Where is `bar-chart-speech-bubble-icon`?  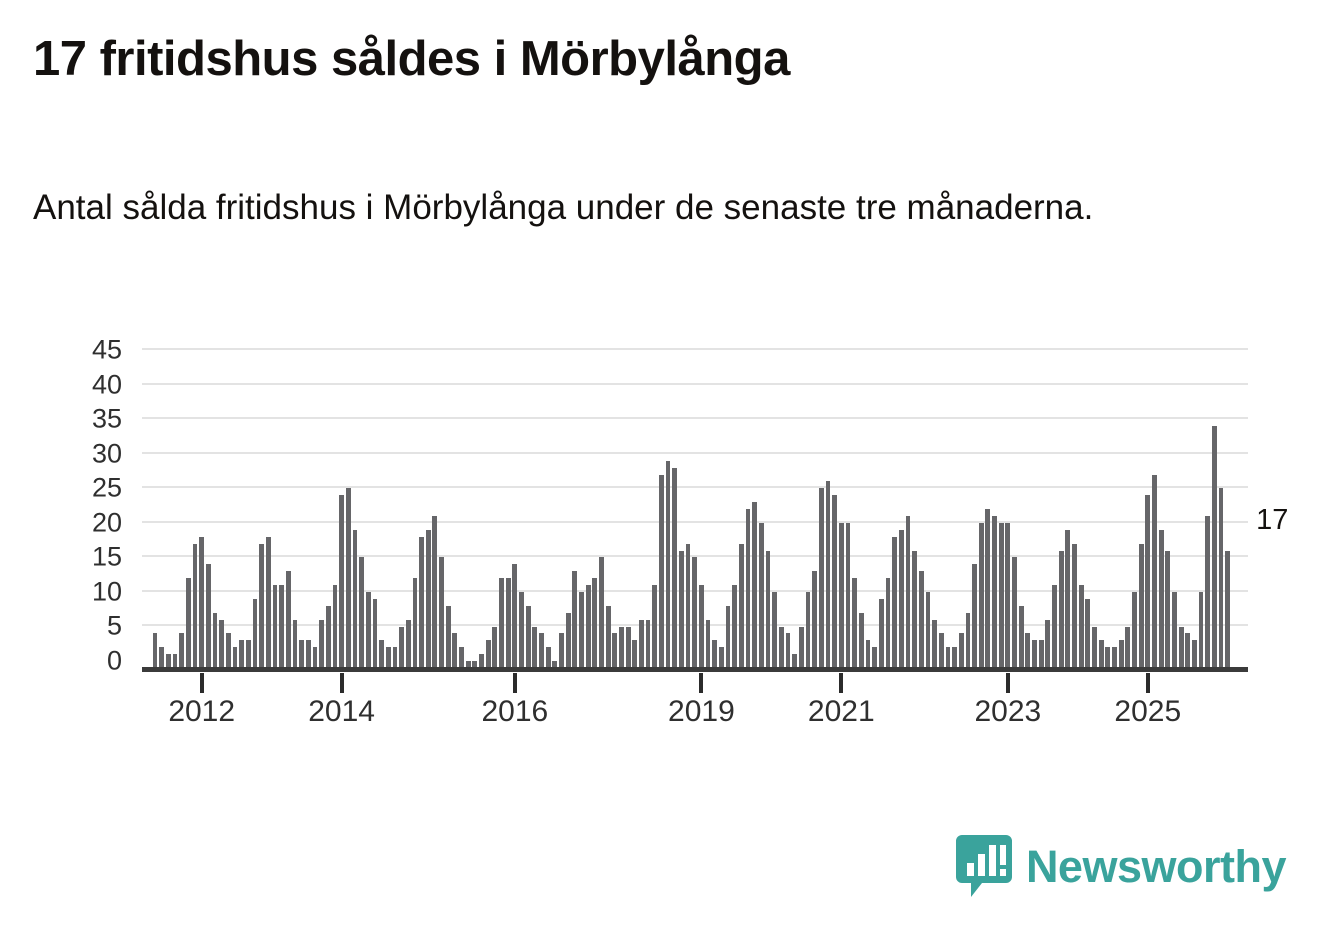
bar-chart-speech-bubble-icon is located at coordinates (983, 866).